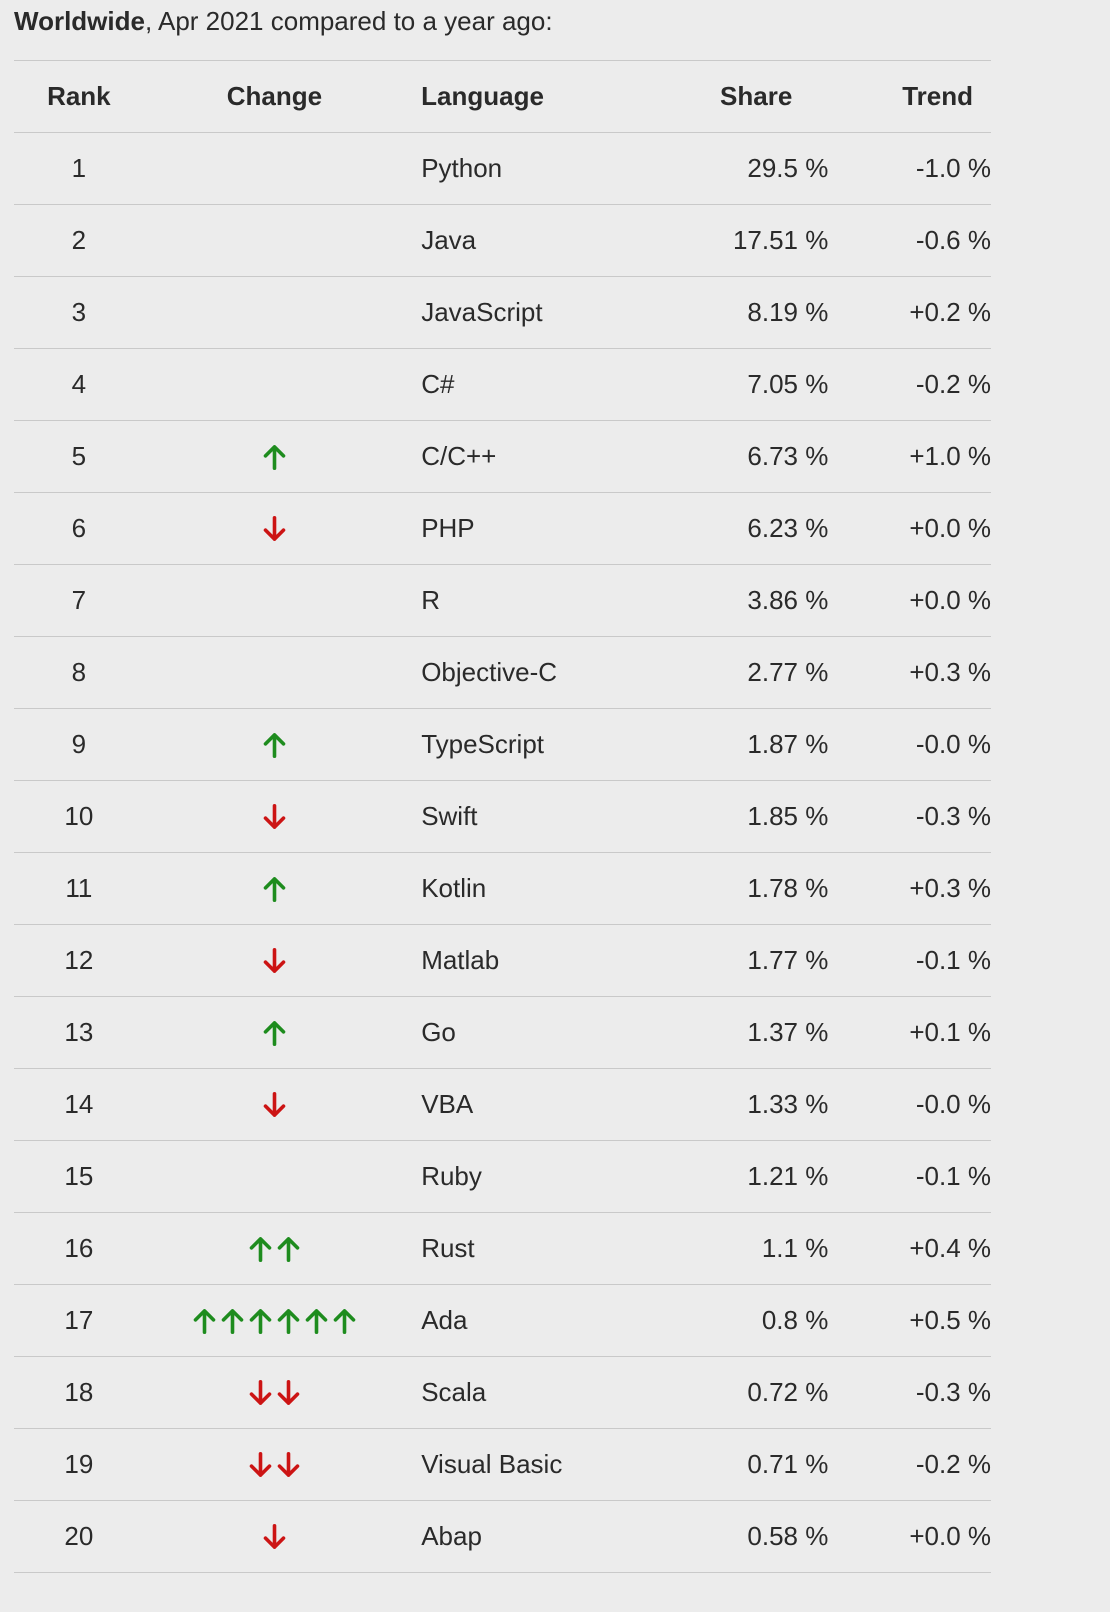 This screenshot has height=1612, width=1110. I want to click on rank-cell: 17, so click(79, 1320).